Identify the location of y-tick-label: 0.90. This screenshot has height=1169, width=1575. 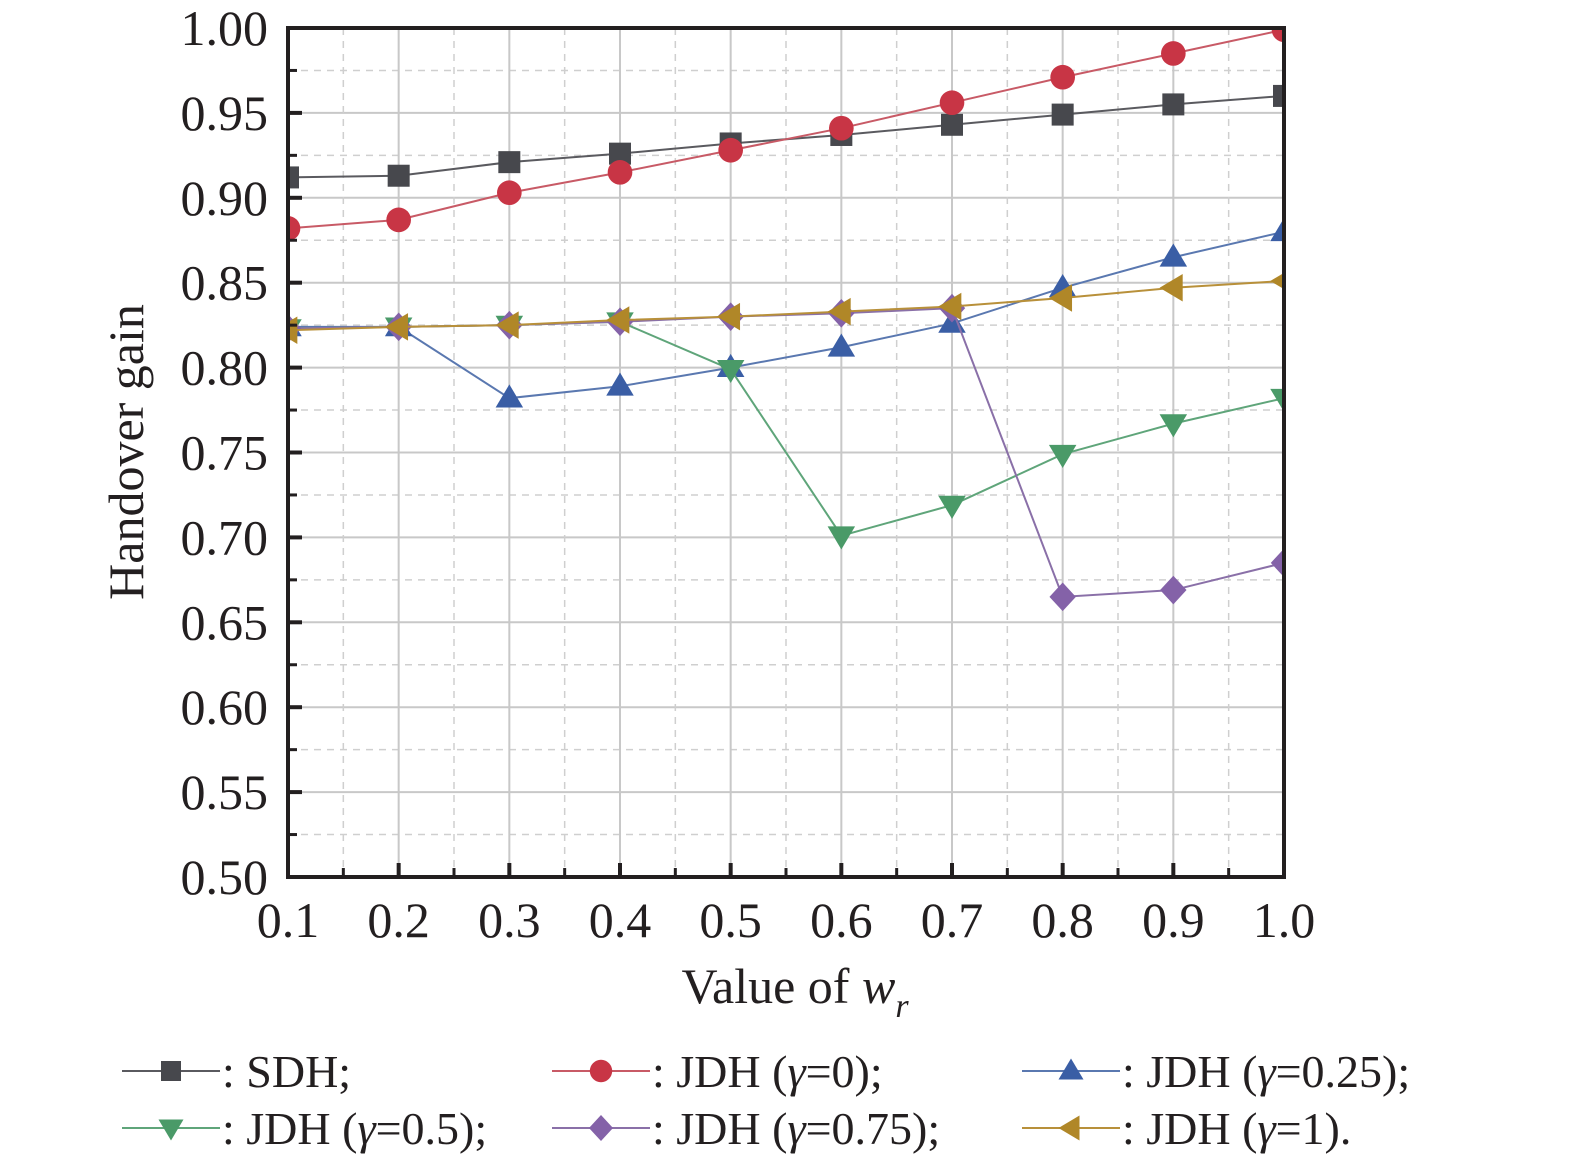
(225, 198).